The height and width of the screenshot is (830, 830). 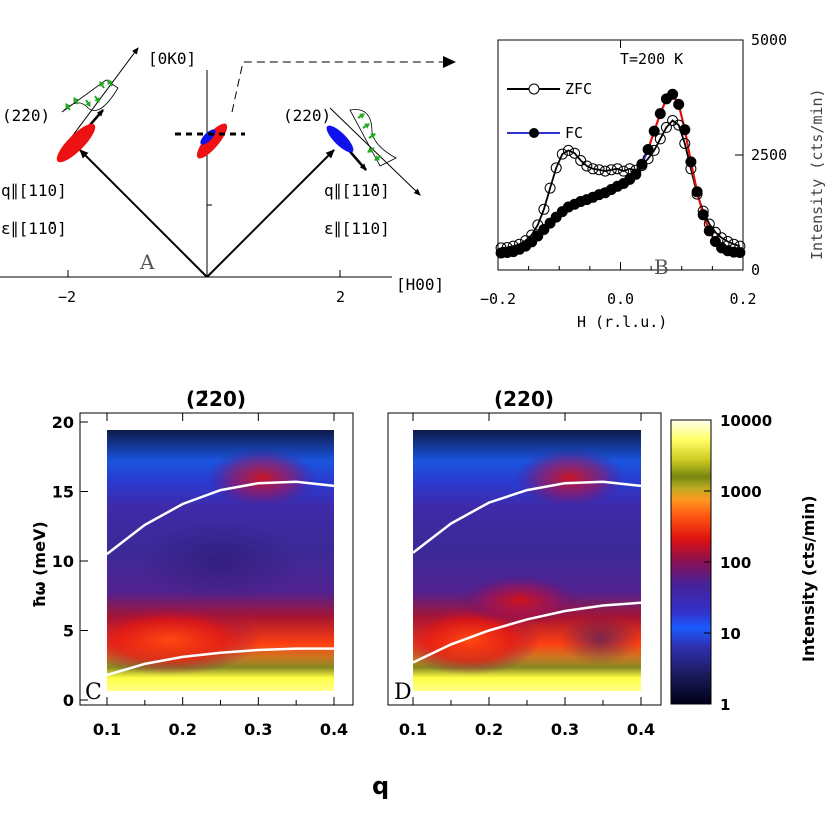 I want to click on left-eps-label: ε∥[11̄0], so click(x=34, y=228).